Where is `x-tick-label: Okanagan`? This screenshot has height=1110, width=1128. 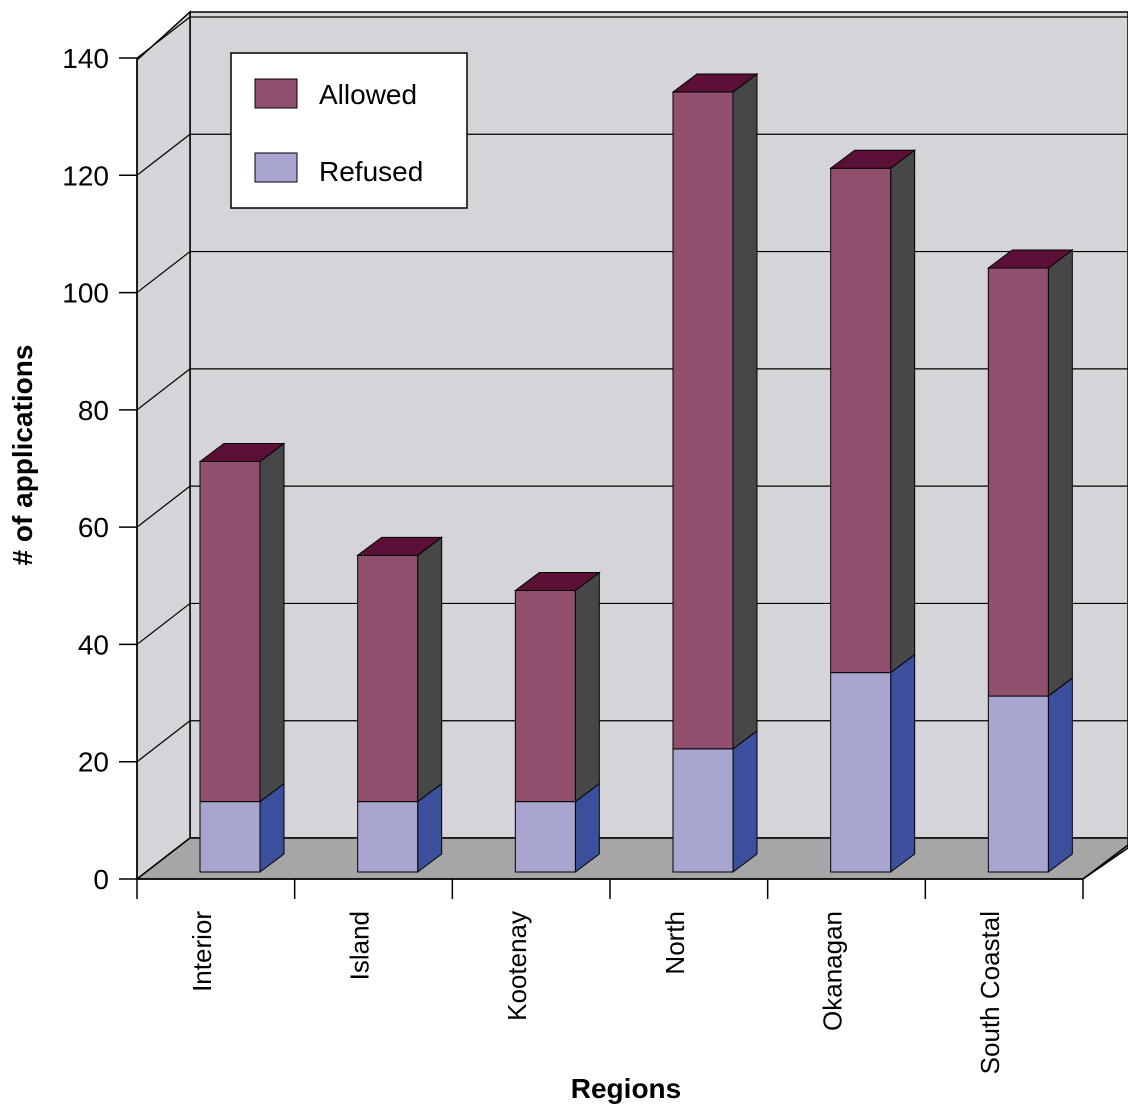 x-tick-label: Okanagan is located at coordinates (833, 971).